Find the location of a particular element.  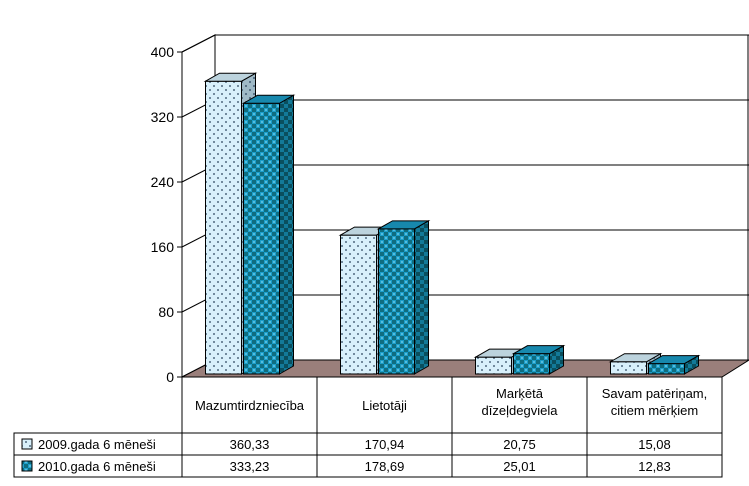

legend-label: 2010.gada 6 mēneši is located at coordinates (97, 466).